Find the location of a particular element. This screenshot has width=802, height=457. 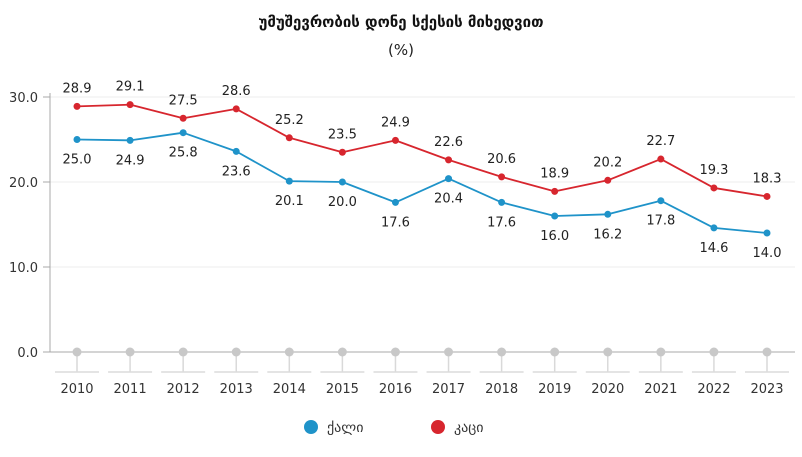

x-tick-label: 2018 is located at coordinates (501, 389).